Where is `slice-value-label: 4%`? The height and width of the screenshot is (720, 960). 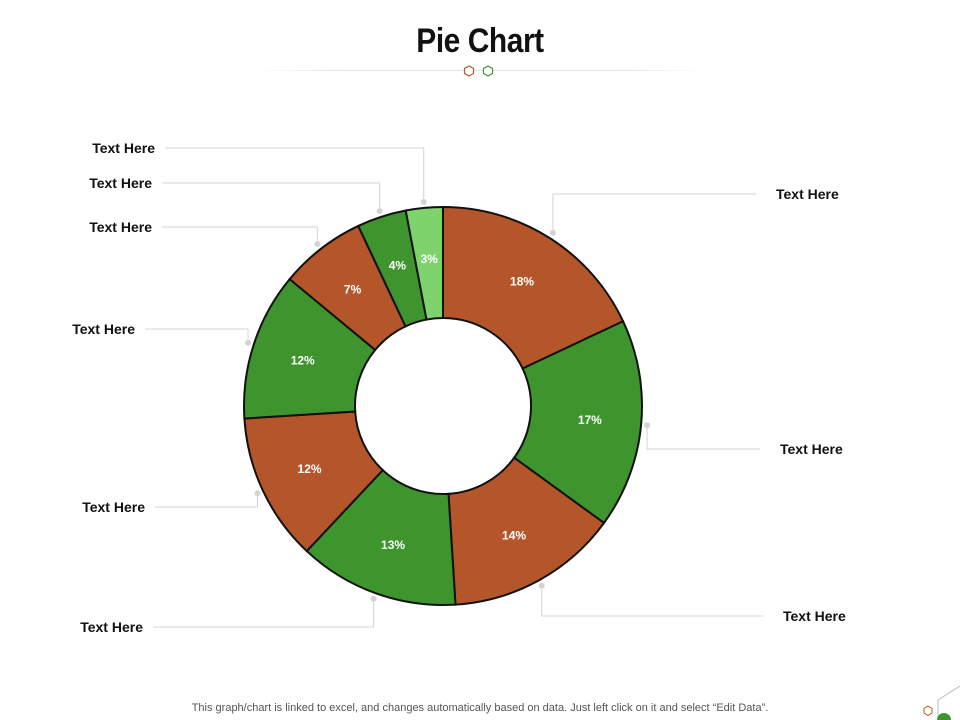 slice-value-label: 4% is located at coordinates (398, 266).